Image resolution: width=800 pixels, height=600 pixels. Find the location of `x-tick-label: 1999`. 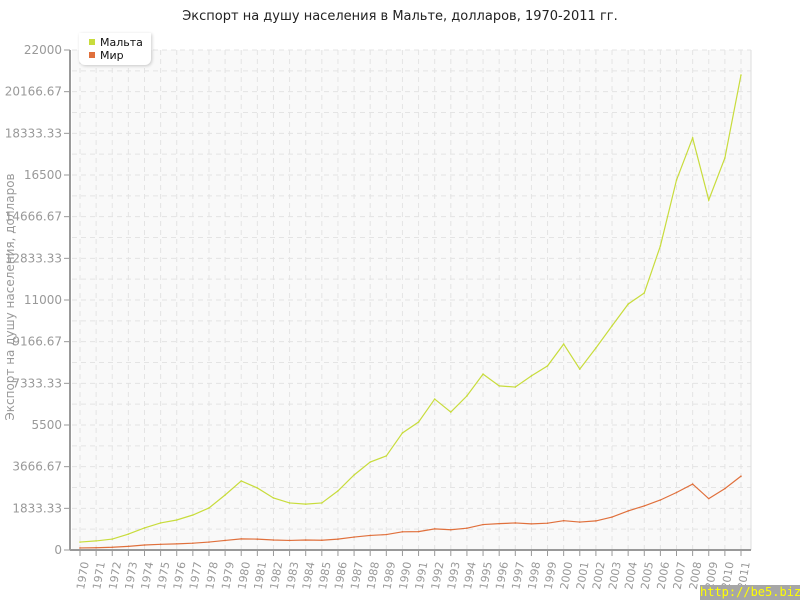

x-tick-label: 1999 is located at coordinates (551, 576).